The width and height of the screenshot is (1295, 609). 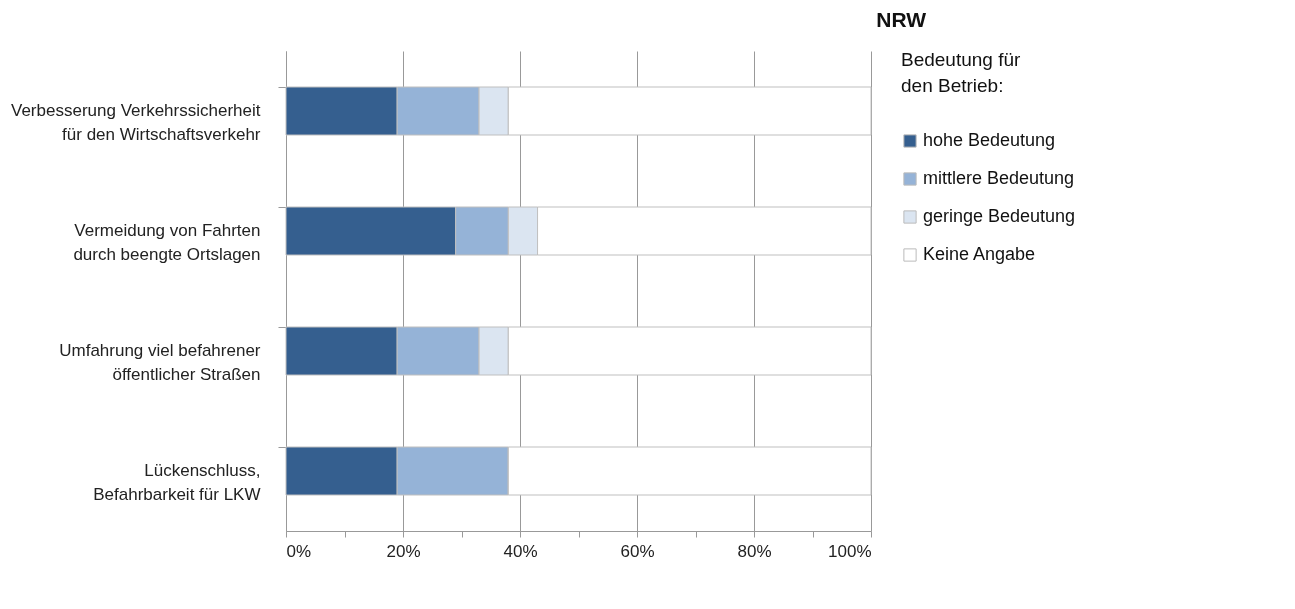 What do you see at coordinates (754, 551) in the screenshot?
I see `x-tick-label: 80%` at bounding box center [754, 551].